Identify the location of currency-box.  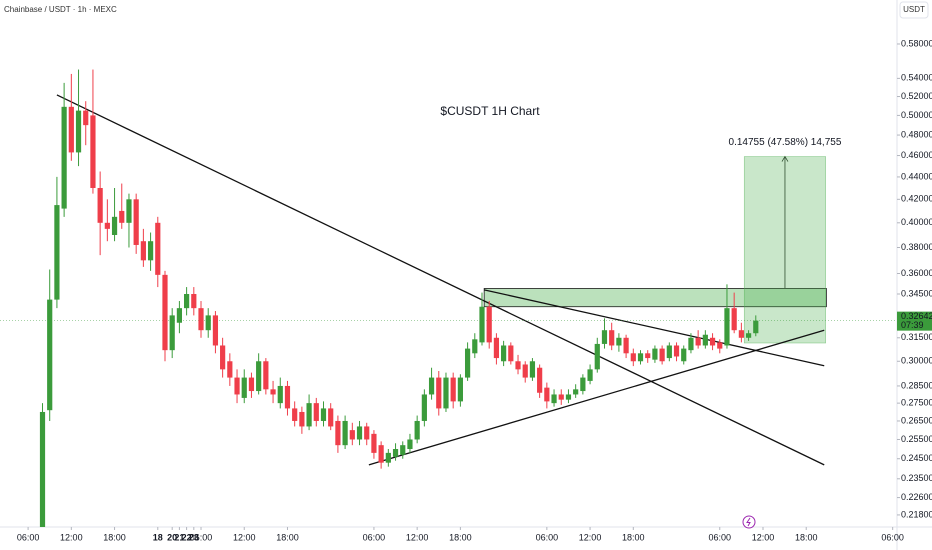
(914, 10).